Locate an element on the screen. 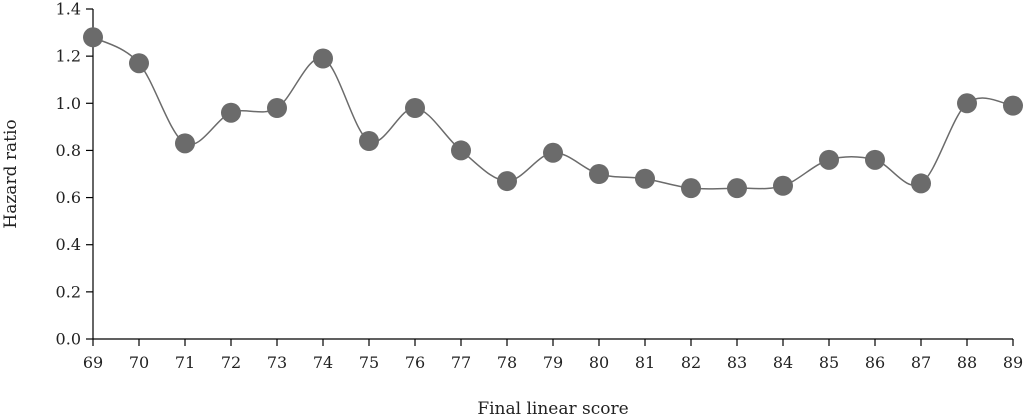 This screenshot has width=1024, height=418. x-tick-label: 77 is located at coordinates (461, 362).